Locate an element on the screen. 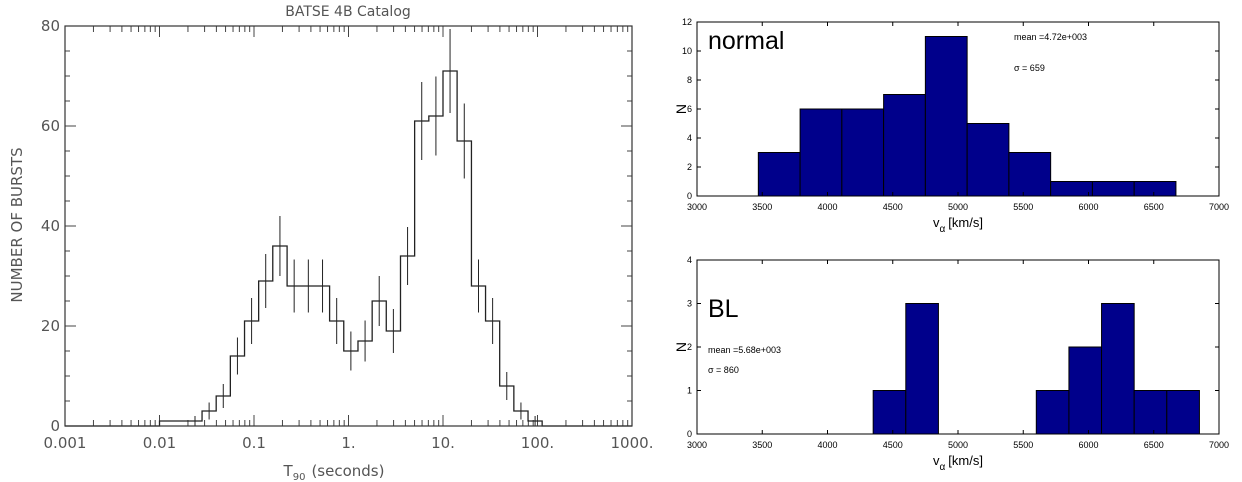  bl-x-tick-label: 6000 is located at coordinates (1088, 445).